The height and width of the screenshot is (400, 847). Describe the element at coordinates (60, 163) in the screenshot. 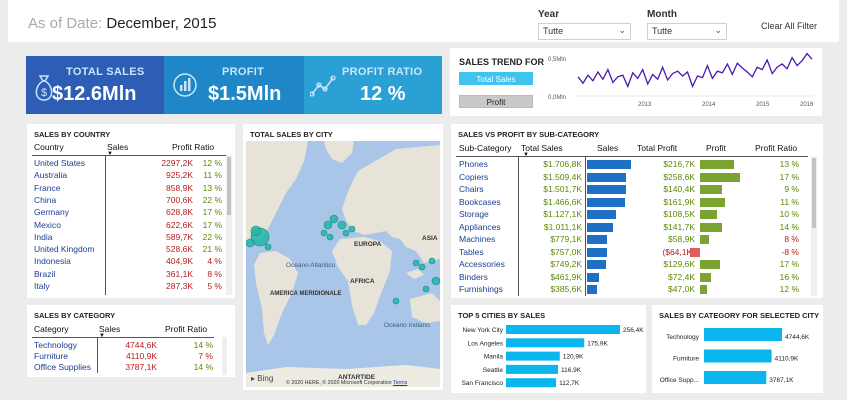

I see `country-name: United States` at that location.